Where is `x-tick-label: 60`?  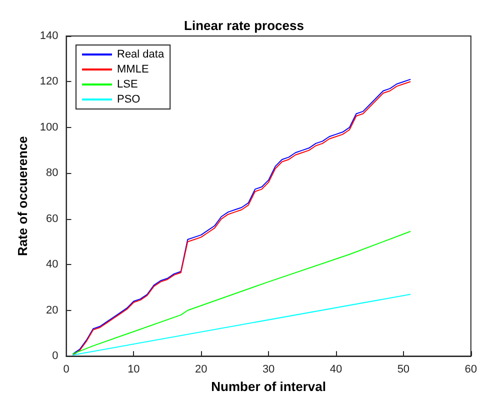 x-tick-label: 60 is located at coordinates (471, 370).